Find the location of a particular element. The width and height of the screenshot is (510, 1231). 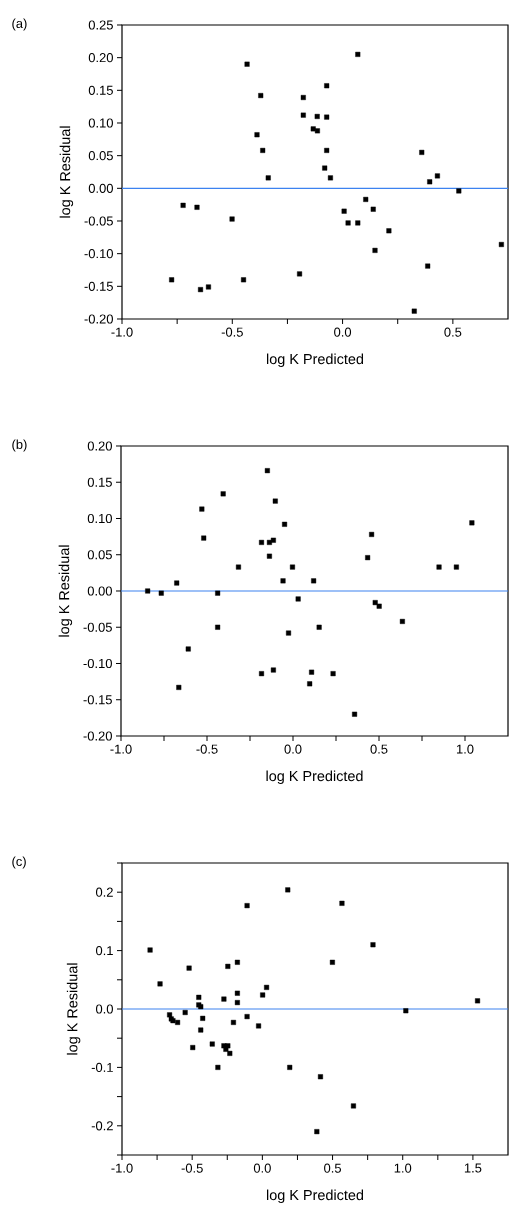

text: (c) is located at coordinates (19, 862).